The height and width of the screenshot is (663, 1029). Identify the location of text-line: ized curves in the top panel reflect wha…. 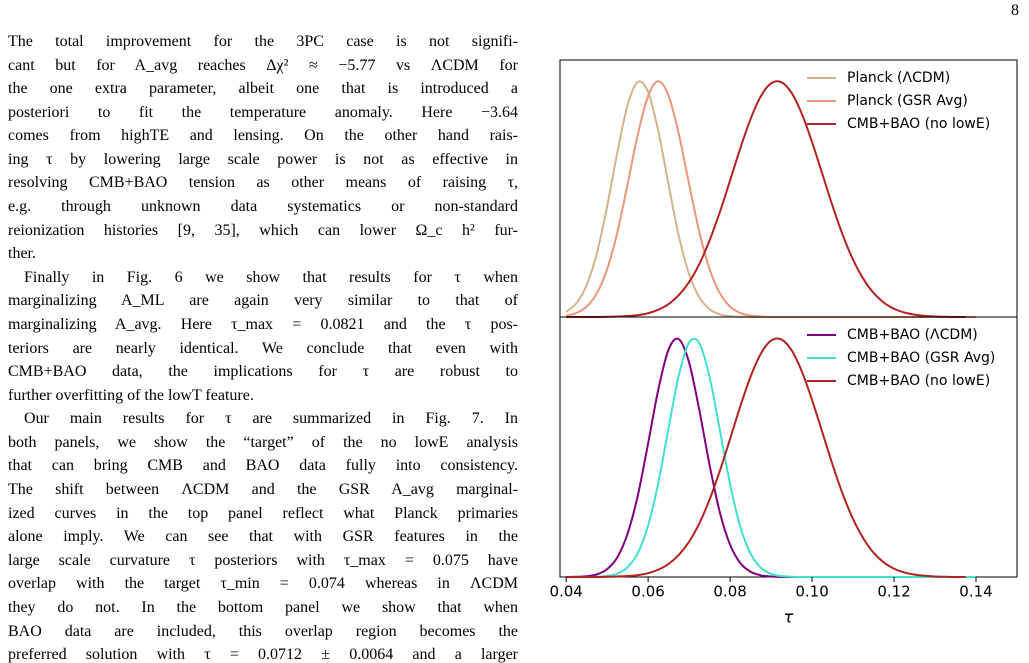
(263, 513).